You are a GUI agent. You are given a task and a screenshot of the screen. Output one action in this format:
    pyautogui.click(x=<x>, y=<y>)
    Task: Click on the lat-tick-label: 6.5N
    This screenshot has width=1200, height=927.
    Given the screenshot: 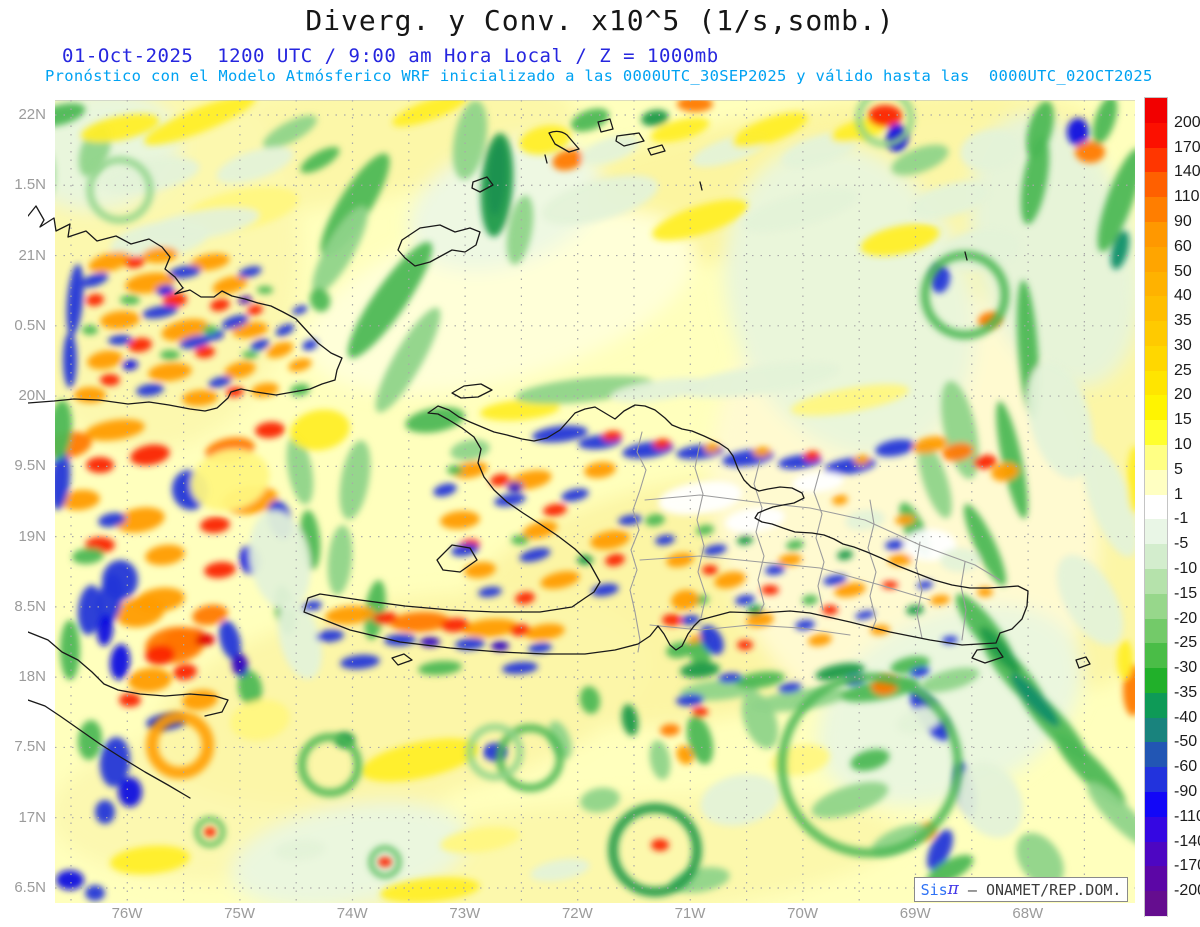 What is the action you would take?
    pyautogui.click(x=30, y=887)
    